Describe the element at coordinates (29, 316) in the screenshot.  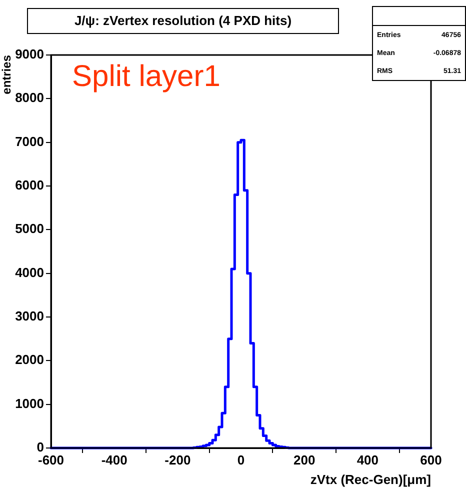
I see `y-tick-label: 3000` at that location.